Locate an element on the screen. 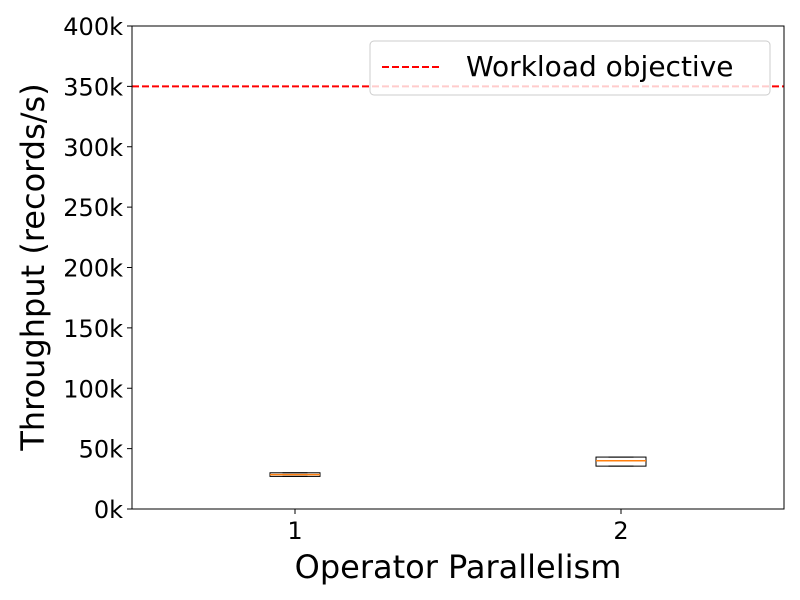 This screenshot has height=600, width=800. legend: Workload objective is located at coordinates (570, 68).